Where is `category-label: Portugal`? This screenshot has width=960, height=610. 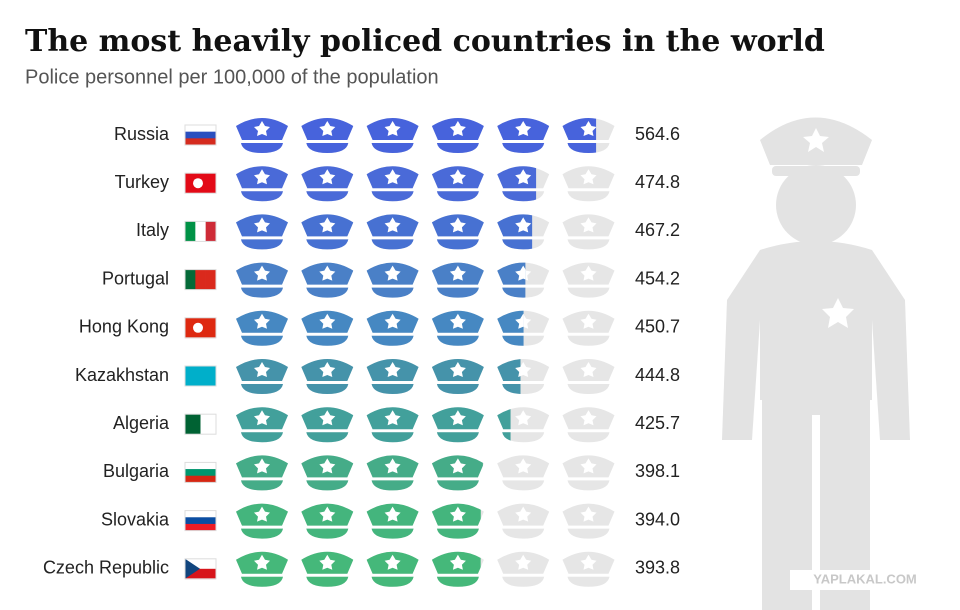
category-label: Portugal is located at coordinates (135, 278).